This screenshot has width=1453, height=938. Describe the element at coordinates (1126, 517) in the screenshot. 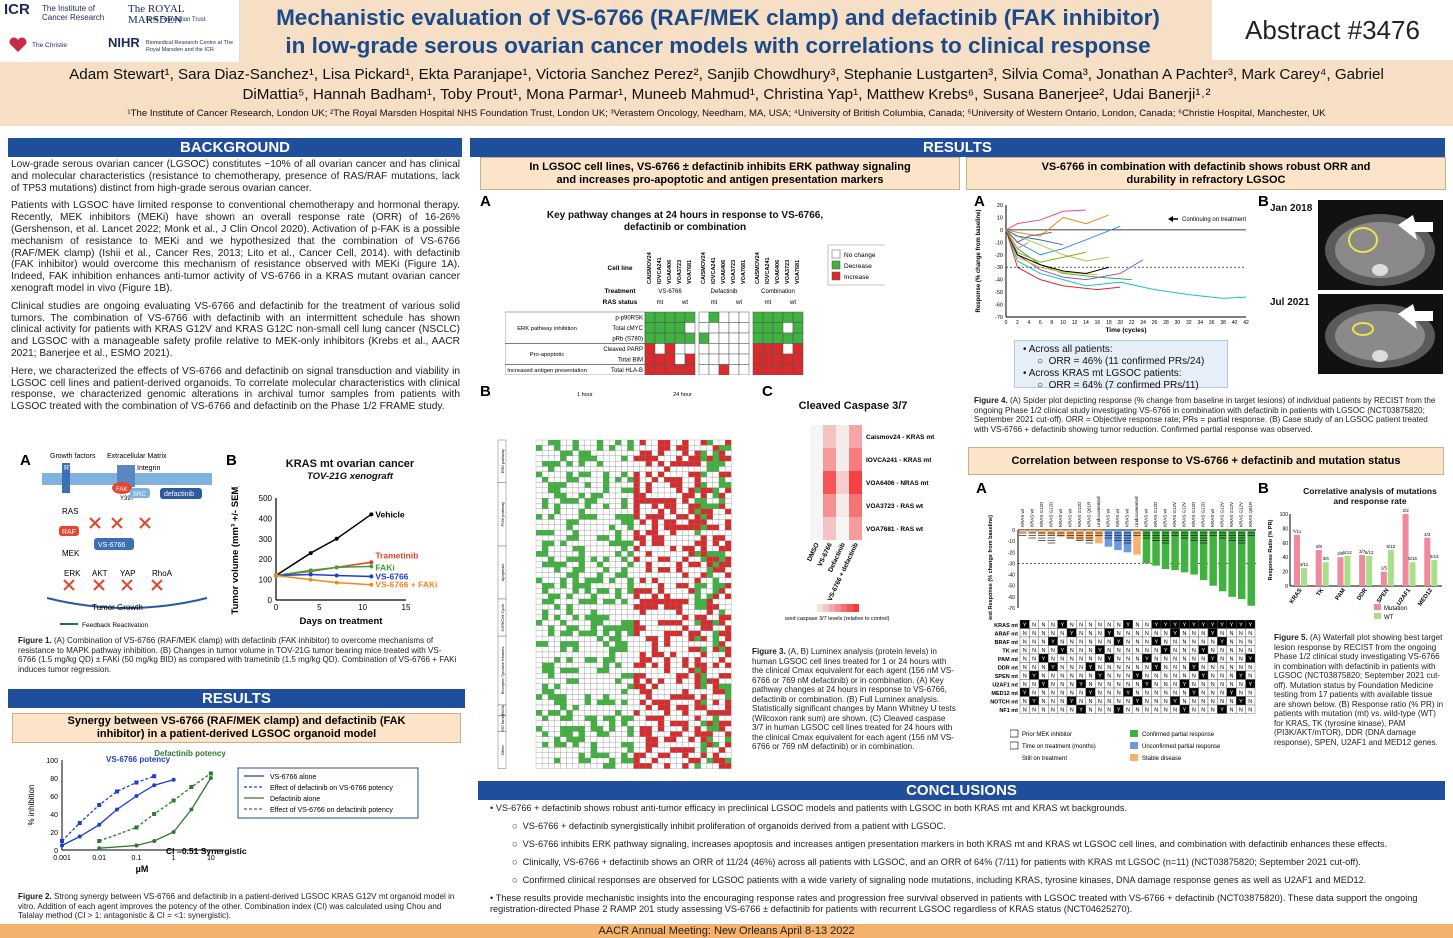

I see `bar-label: KRAS wt` at that location.